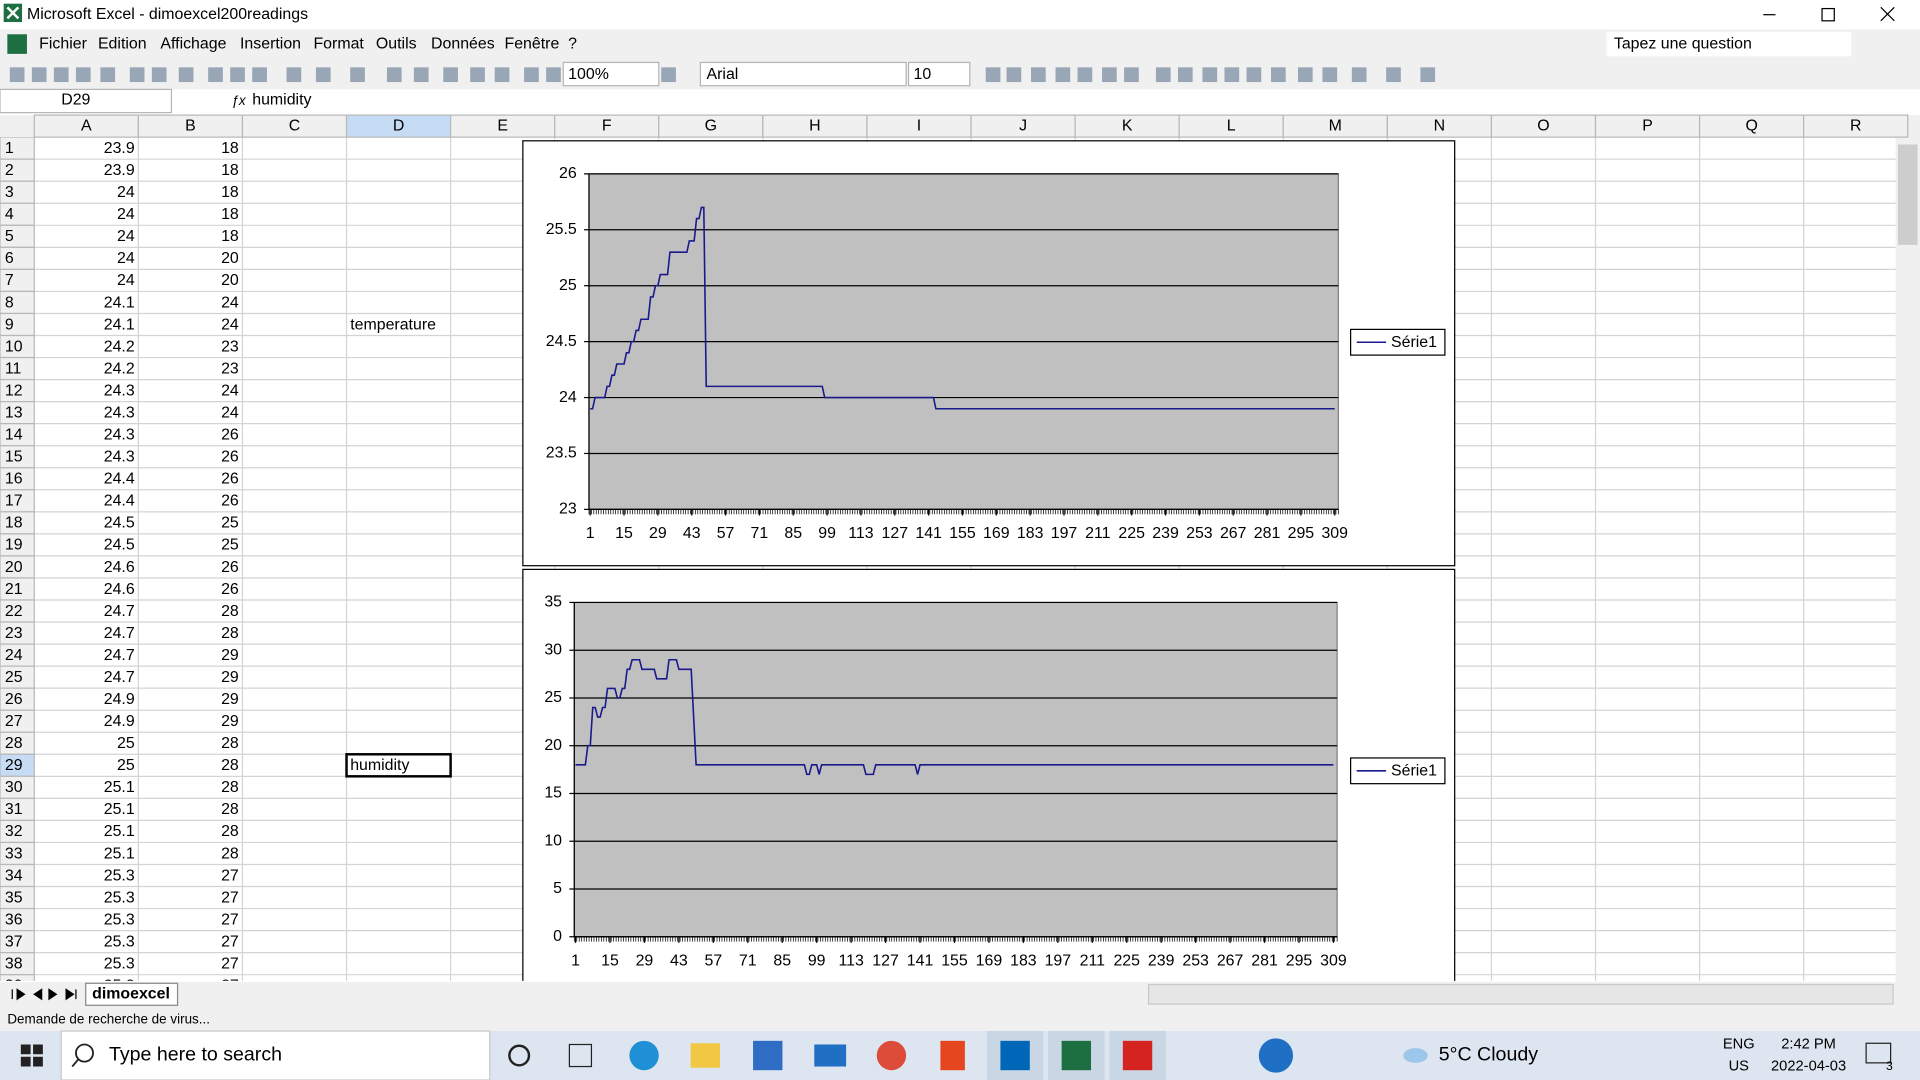 The image size is (1920, 1080). What do you see at coordinates (463, 43) in the screenshot?
I see `menu-item: Données` at bounding box center [463, 43].